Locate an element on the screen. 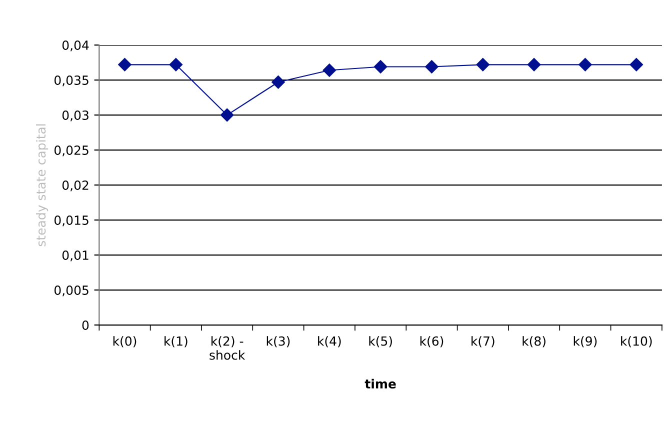 The height and width of the screenshot is (421, 670). x-tick-label: k(2) - shock is located at coordinates (228, 348).